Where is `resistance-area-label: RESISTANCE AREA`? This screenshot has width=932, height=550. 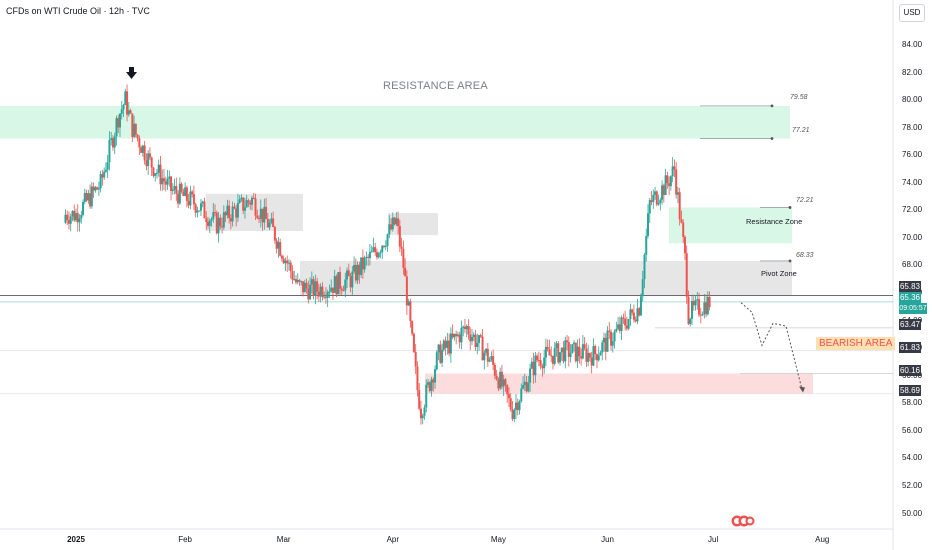
resistance-area-label: RESISTANCE AREA is located at coordinates (435, 86).